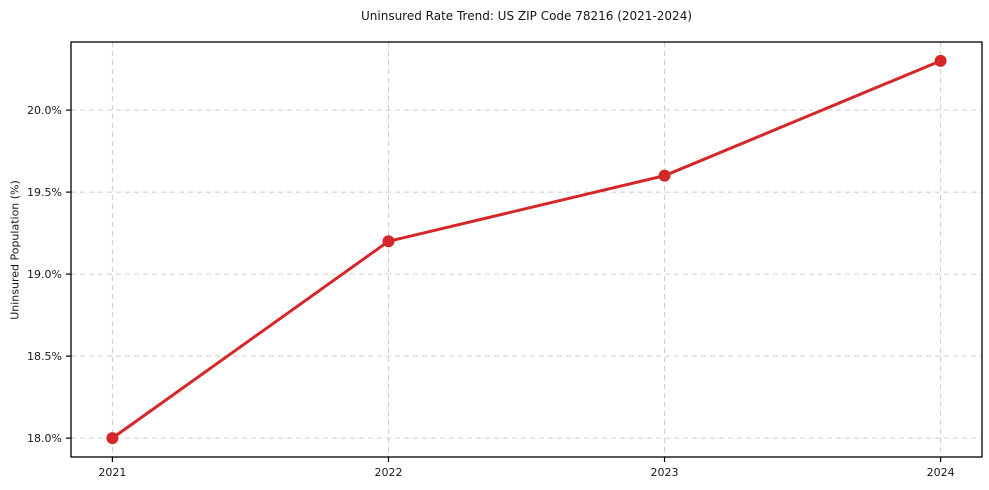 The height and width of the screenshot is (490, 989). What do you see at coordinates (388, 472) in the screenshot?
I see `x-tick-label: 2022` at bounding box center [388, 472].